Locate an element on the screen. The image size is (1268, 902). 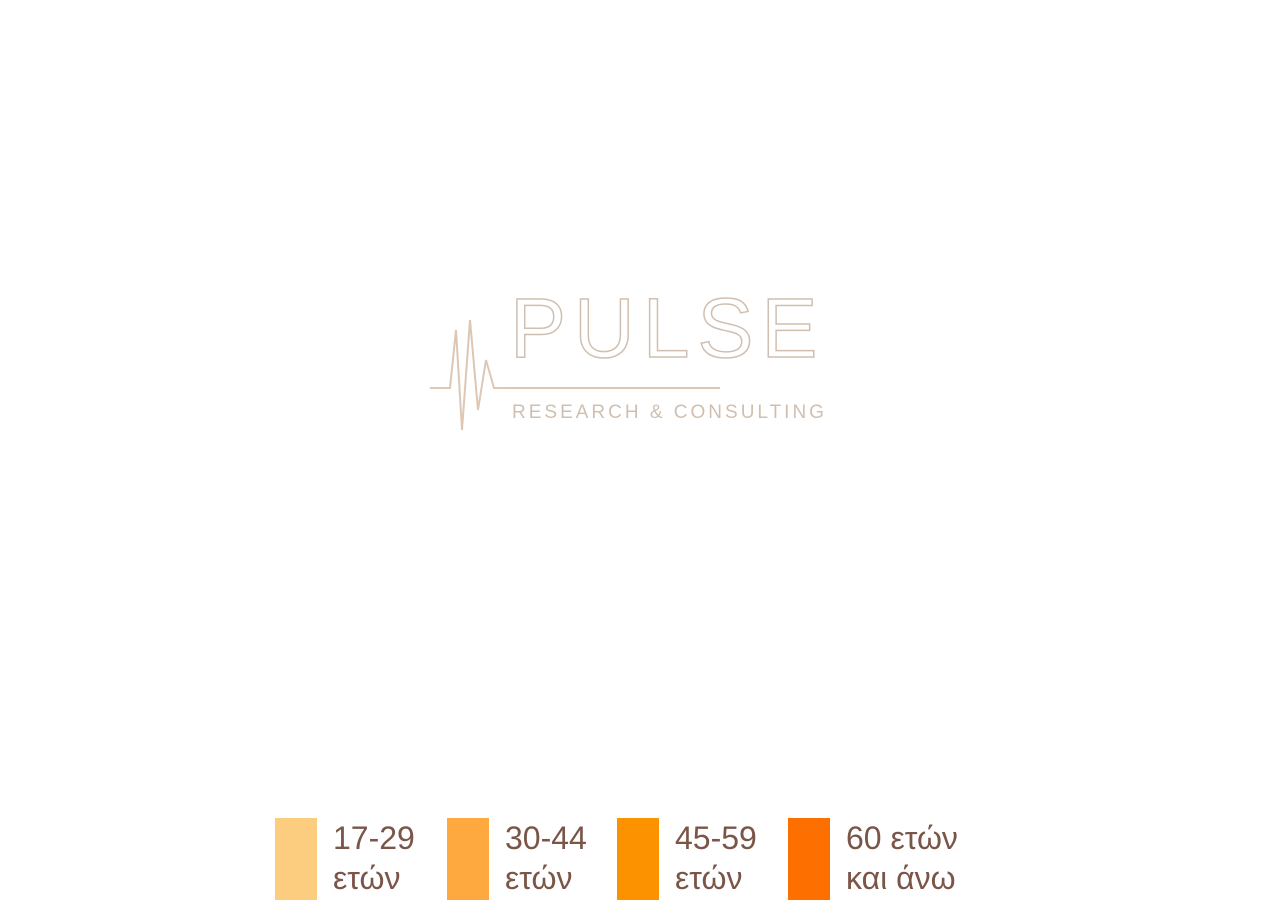
legend-item: 60 ετών και άνω is located at coordinates (882, 859).